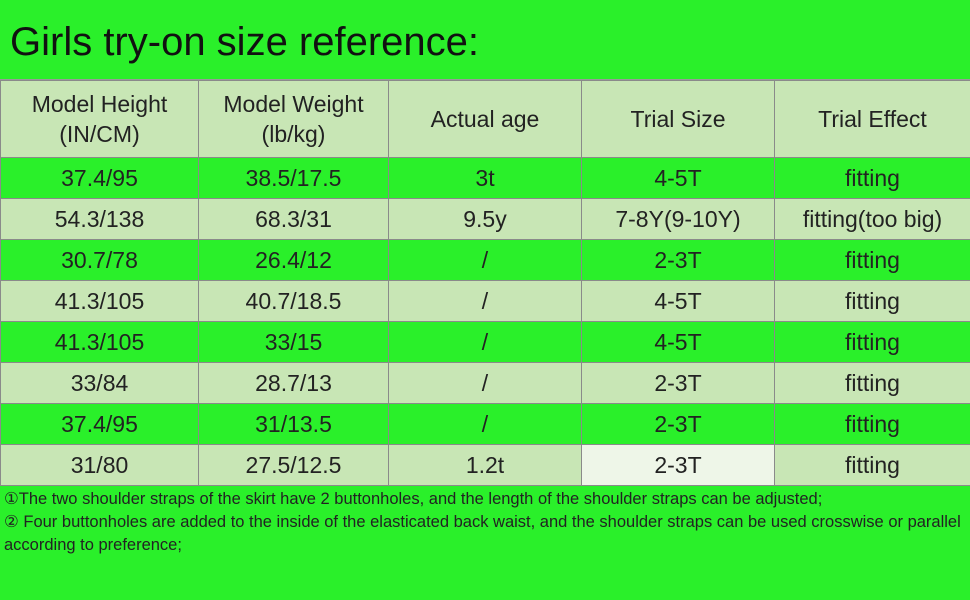  What do you see at coordinates (678, 119) in the screenshot?
I see `header-cell: Trial Size` at bounding box center [678, 119].